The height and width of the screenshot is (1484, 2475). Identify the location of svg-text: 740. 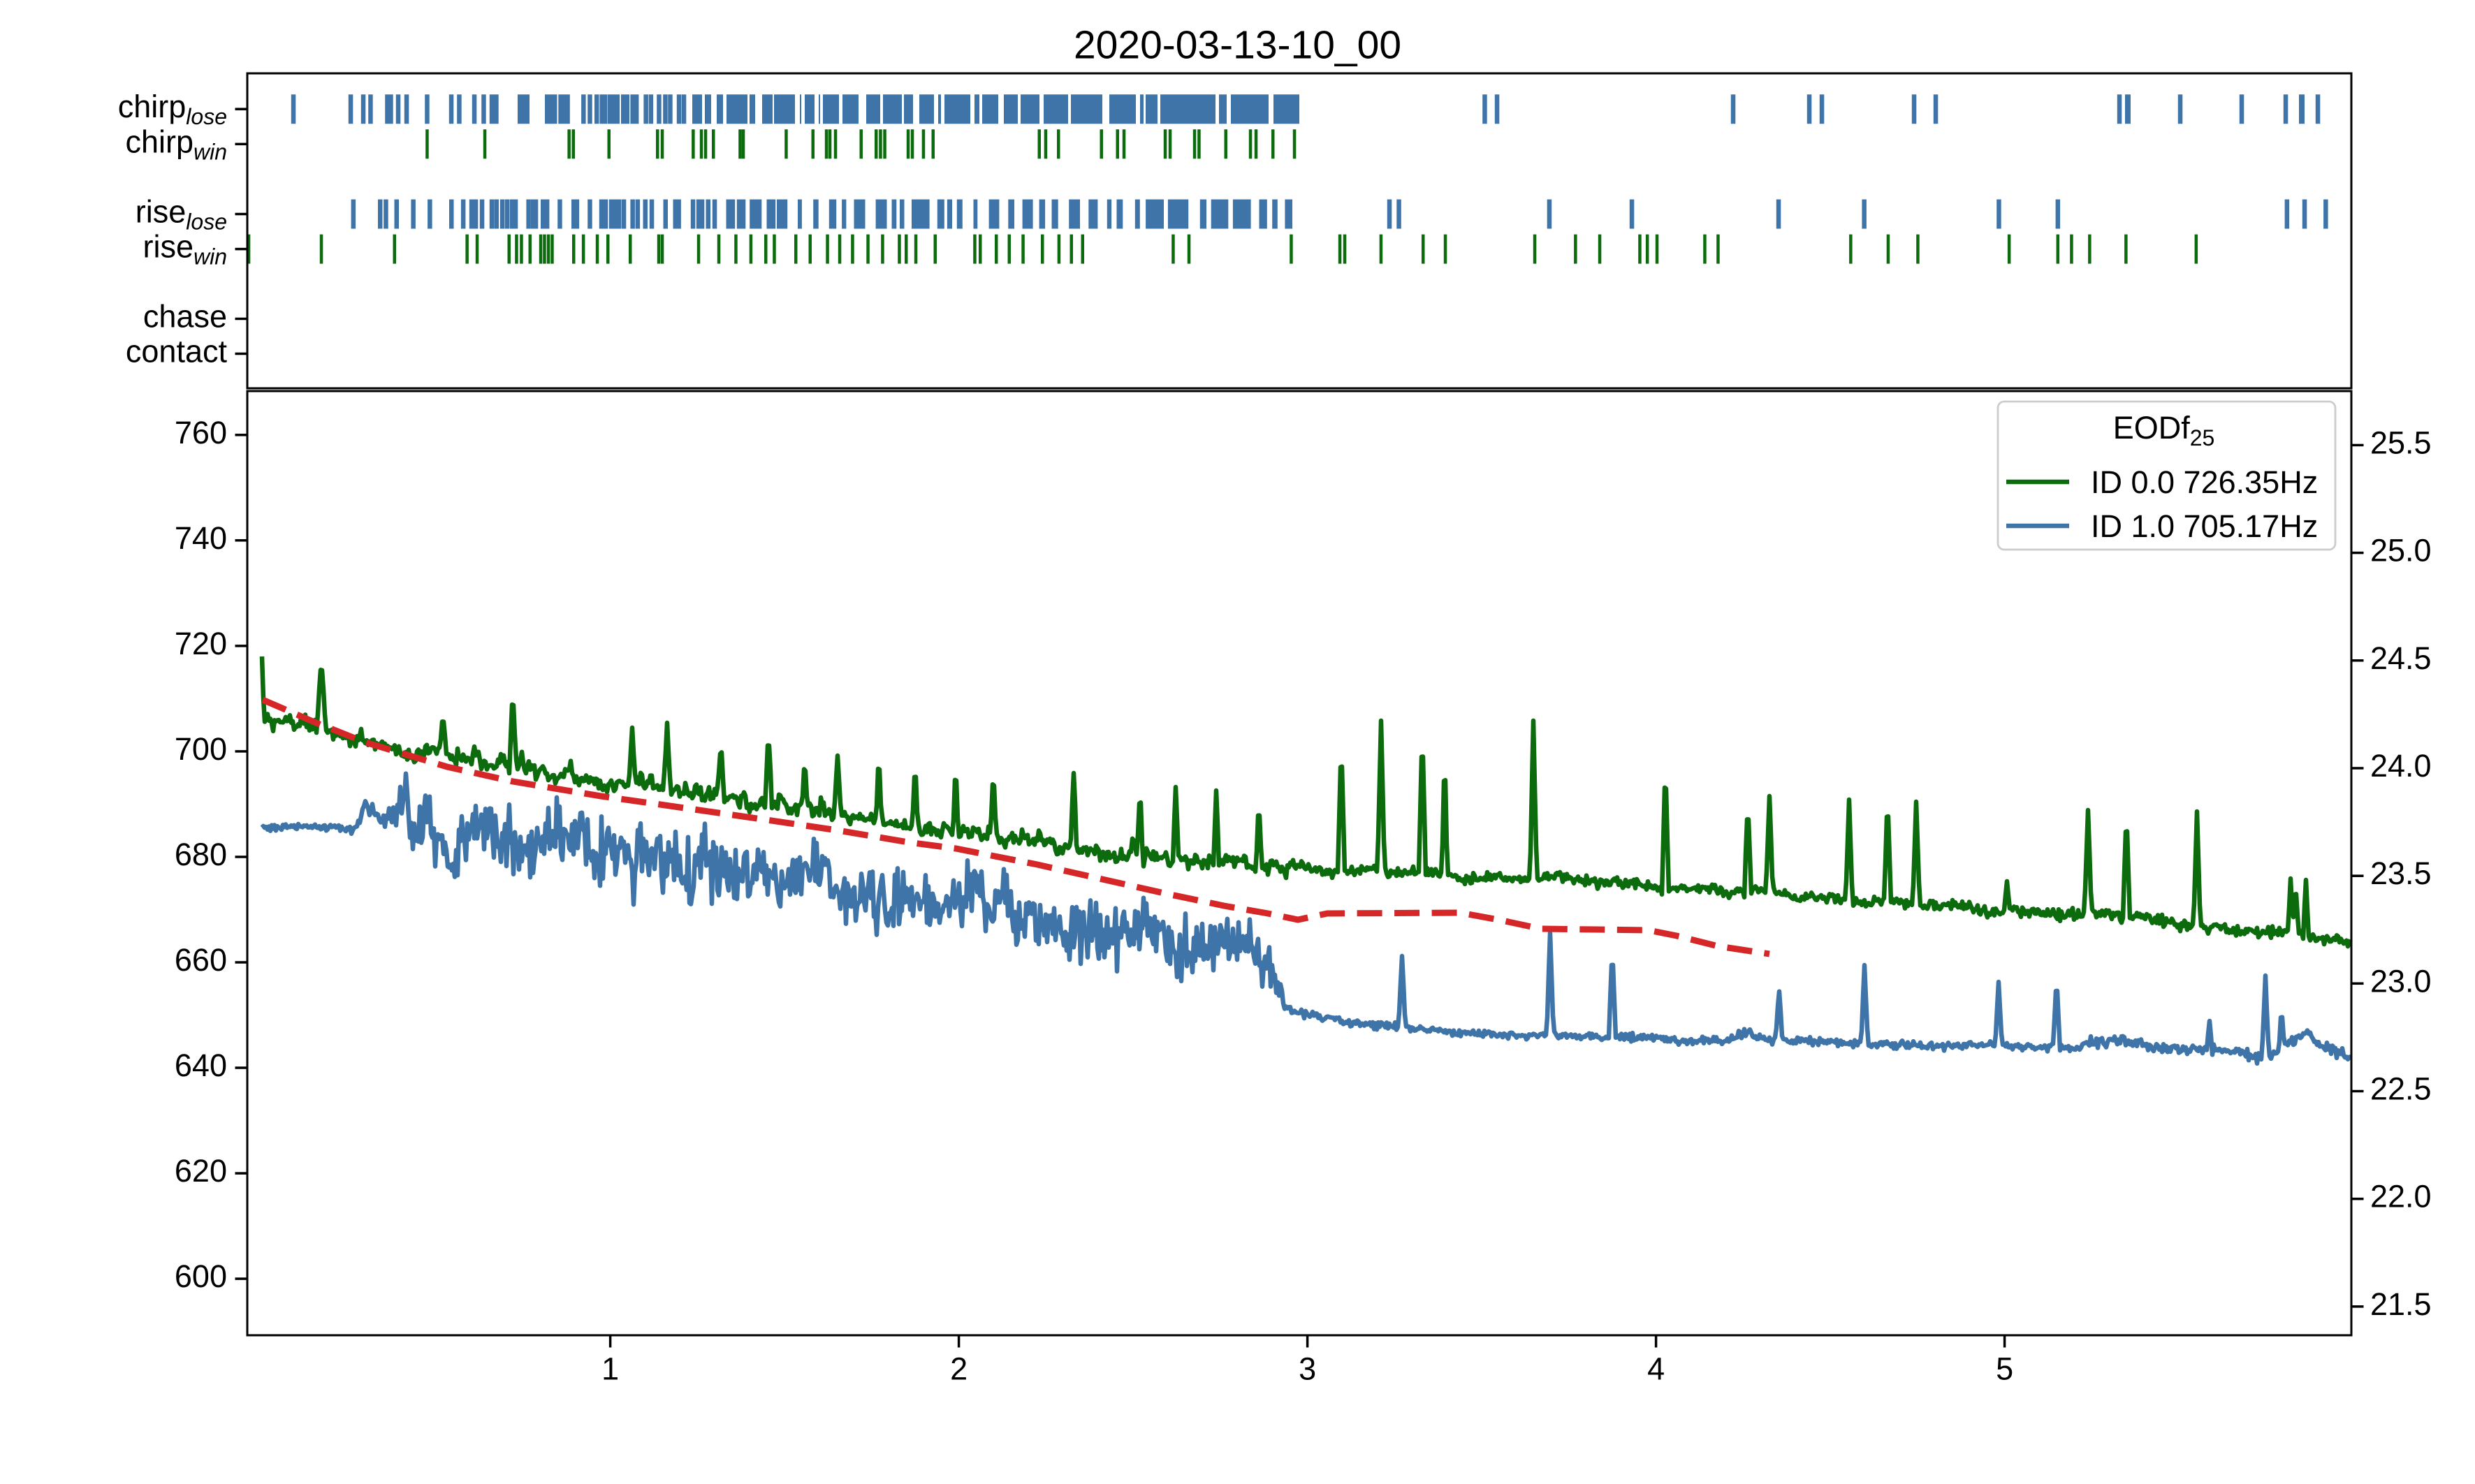
(201, 538).